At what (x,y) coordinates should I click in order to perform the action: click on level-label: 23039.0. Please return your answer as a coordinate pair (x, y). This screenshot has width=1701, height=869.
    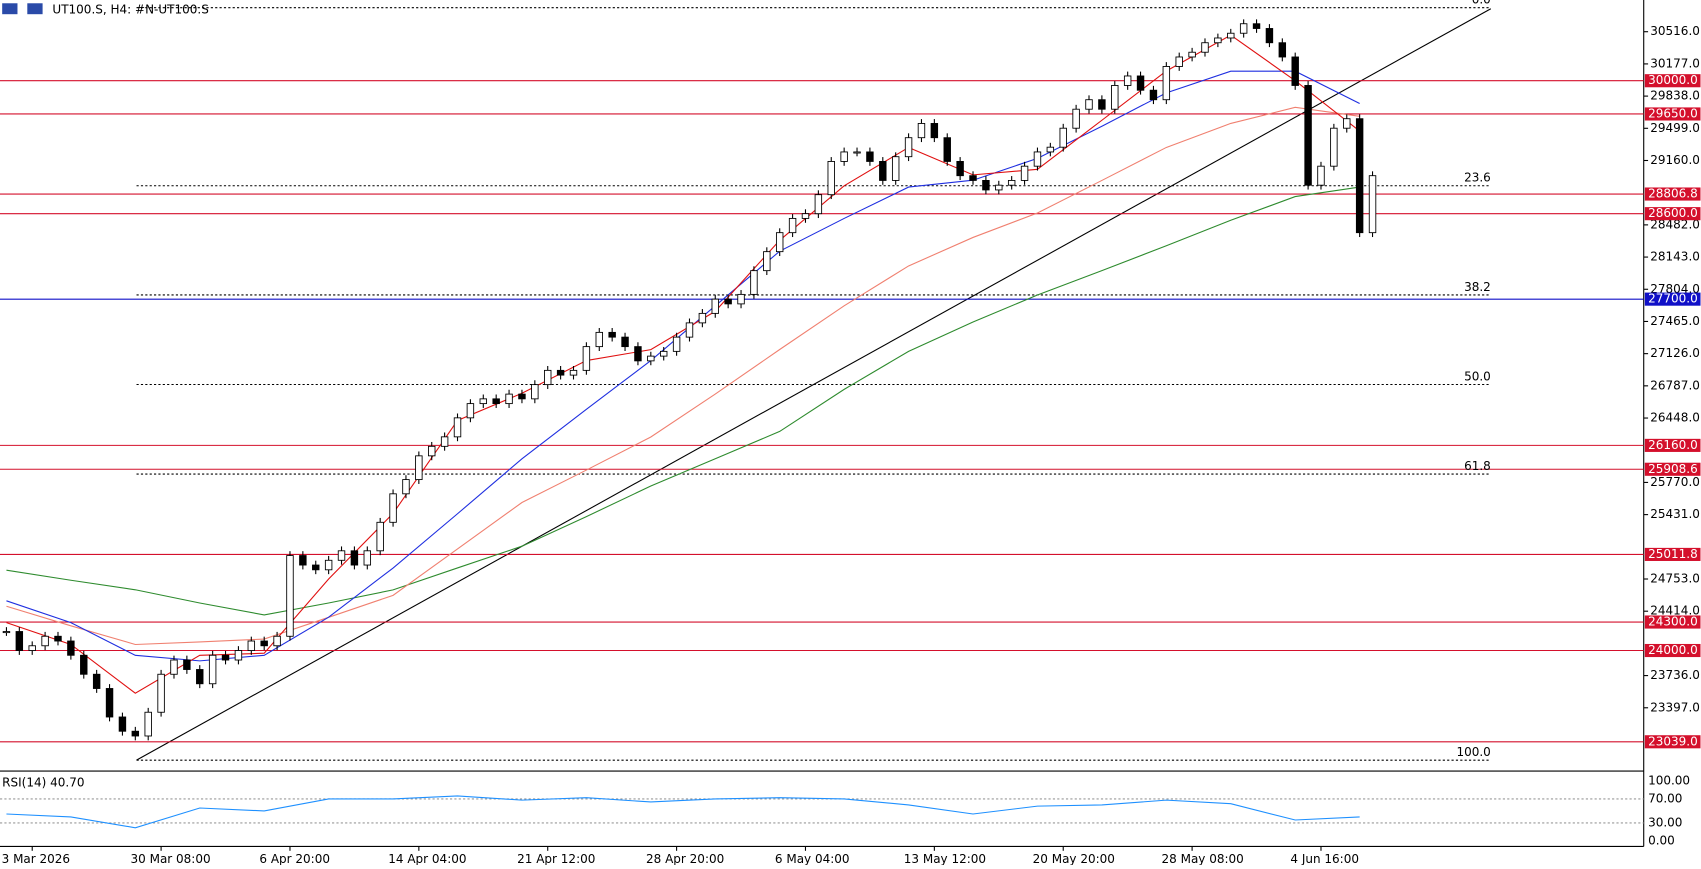
    Looking at the image, I should click on (1672, 741).